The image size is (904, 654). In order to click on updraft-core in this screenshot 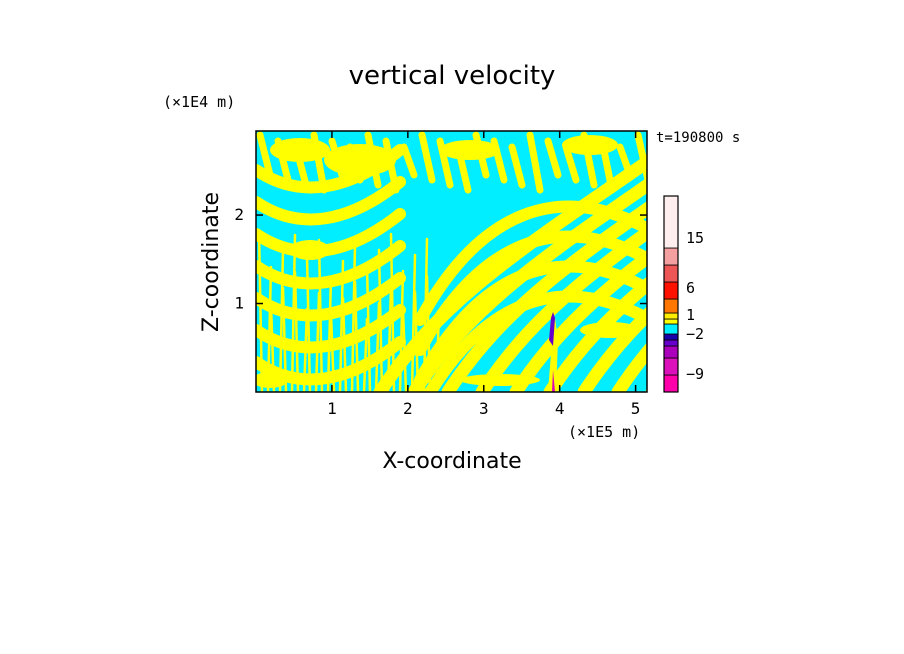, I will do `click(552, 329)`.